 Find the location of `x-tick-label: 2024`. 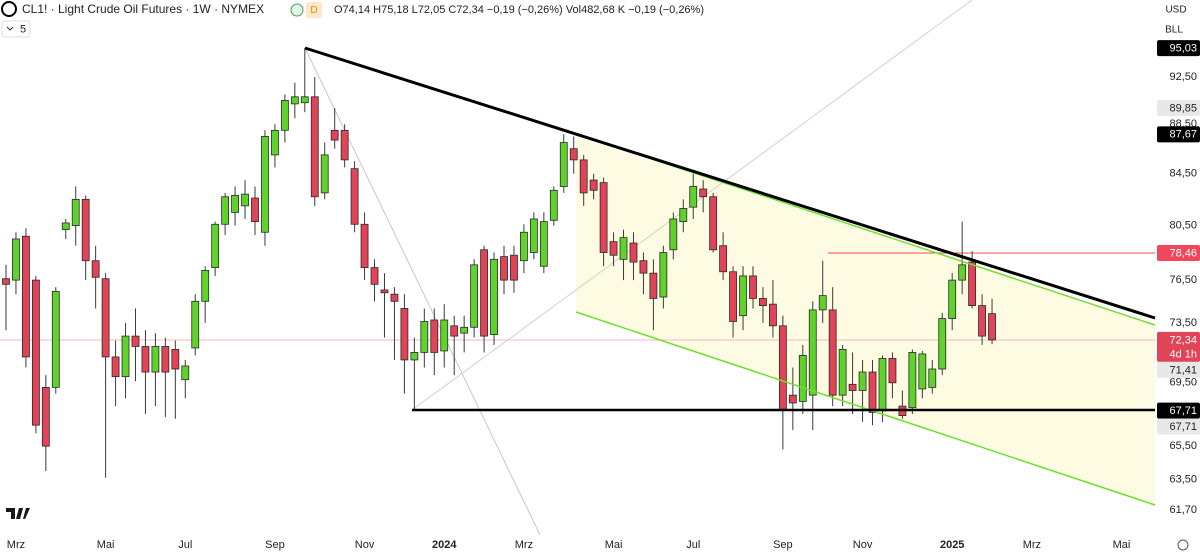

x-tick-label: 2024 is located at coordinates (444, 545).